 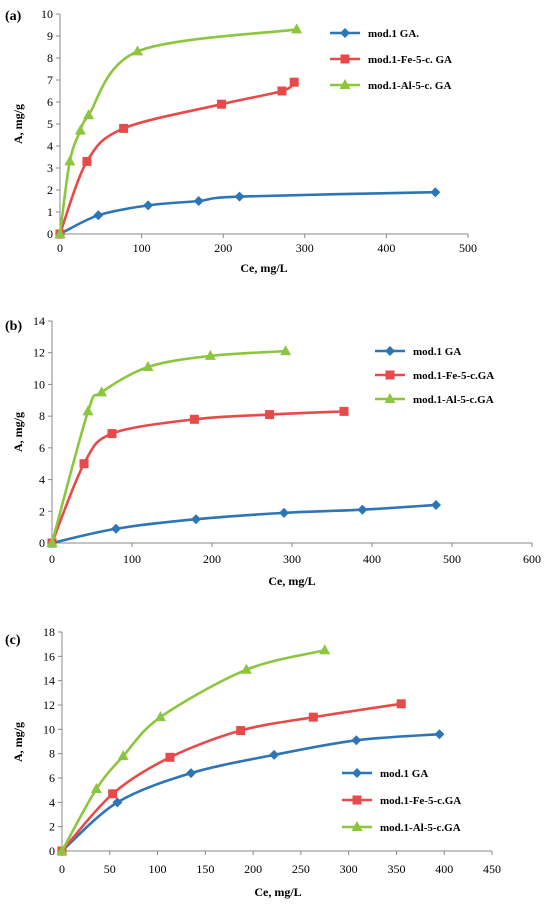 I want to click on x-axis-title: Ce, mg/L, so click(x=291, y=581).